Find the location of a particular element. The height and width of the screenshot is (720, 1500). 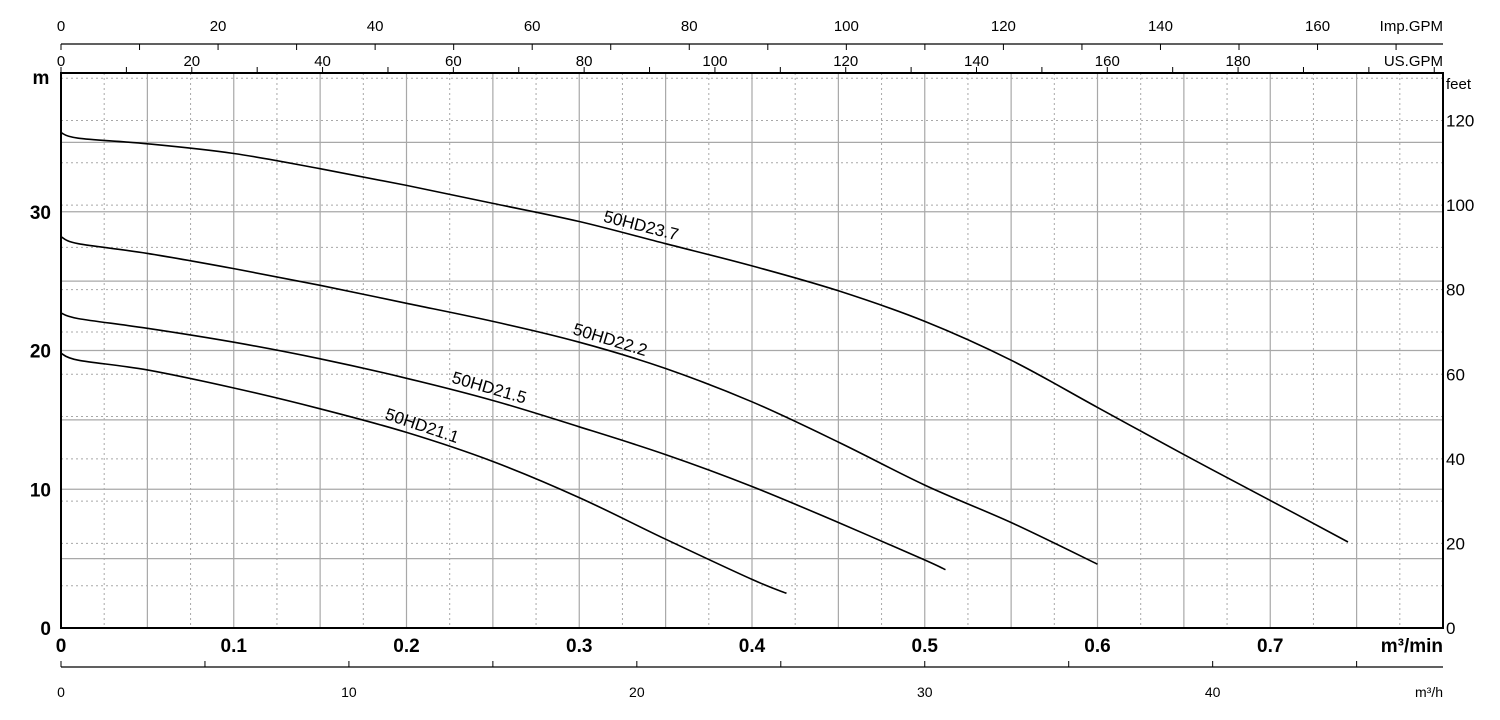

tick-label-feet: 0 is located at coordinates (1450, 628).